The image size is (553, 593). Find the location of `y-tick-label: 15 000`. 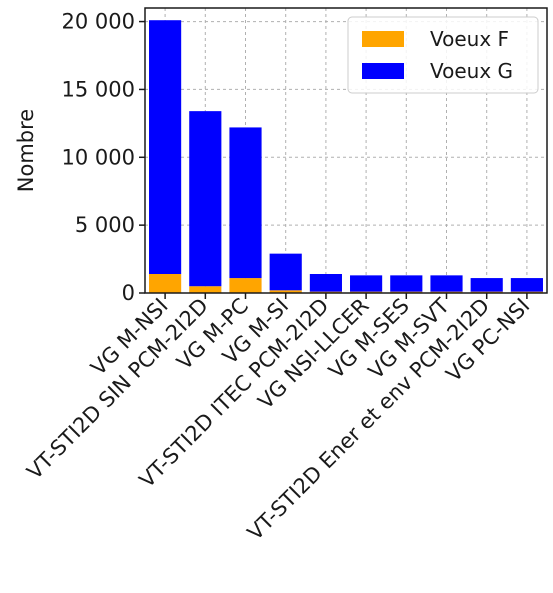

y-tick-label: 15 000 is located at coordinates (98, 89).